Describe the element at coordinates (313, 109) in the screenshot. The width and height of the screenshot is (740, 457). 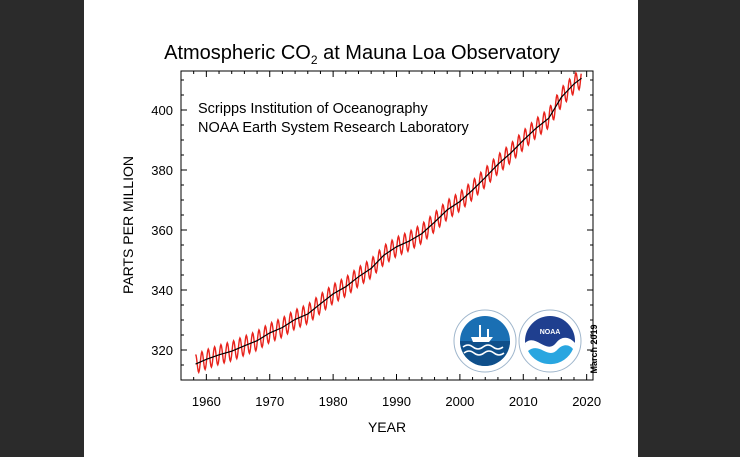
I see `credit-line-1: Scripps Institution of Oceanography` at that location.